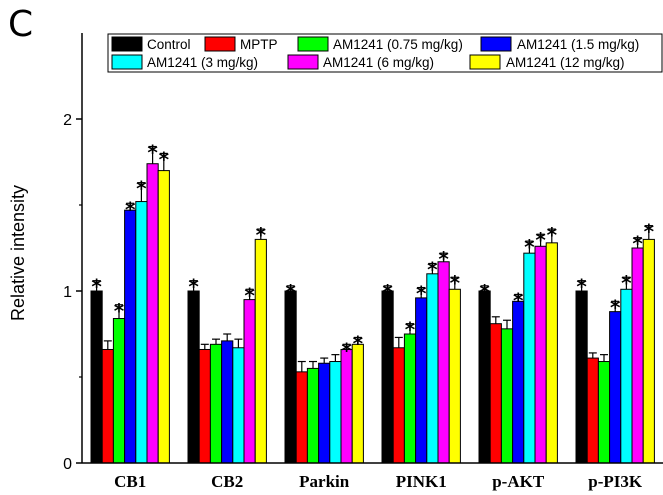 The height and width of the screenshot is (495, 663). I want to click on legend-box, so click(385, 53).